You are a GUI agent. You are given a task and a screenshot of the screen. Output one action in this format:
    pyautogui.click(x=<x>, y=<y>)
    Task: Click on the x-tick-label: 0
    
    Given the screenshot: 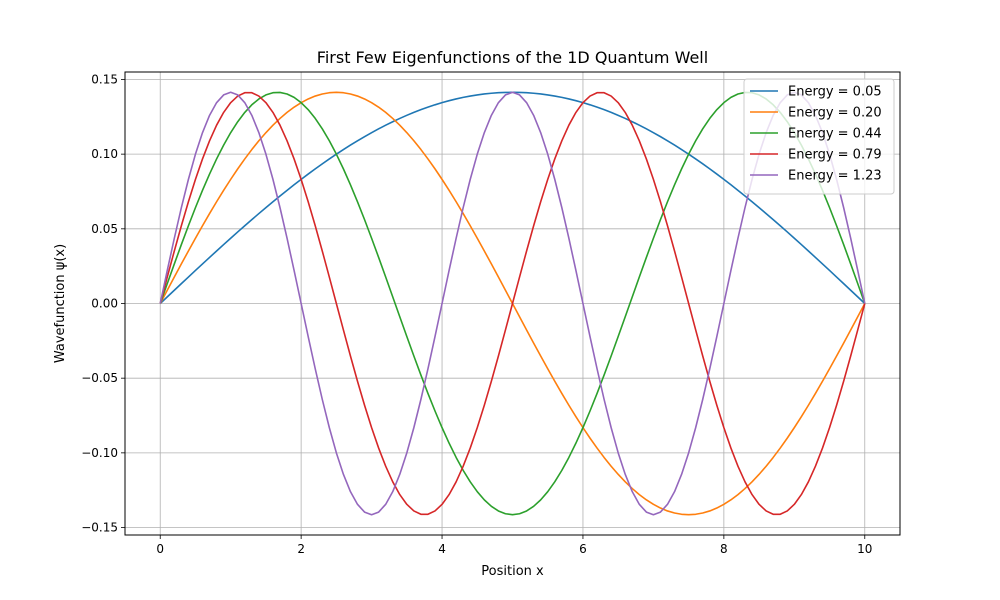 What is the action you would take?
    pyautogui.click(x=160, y=549)
    